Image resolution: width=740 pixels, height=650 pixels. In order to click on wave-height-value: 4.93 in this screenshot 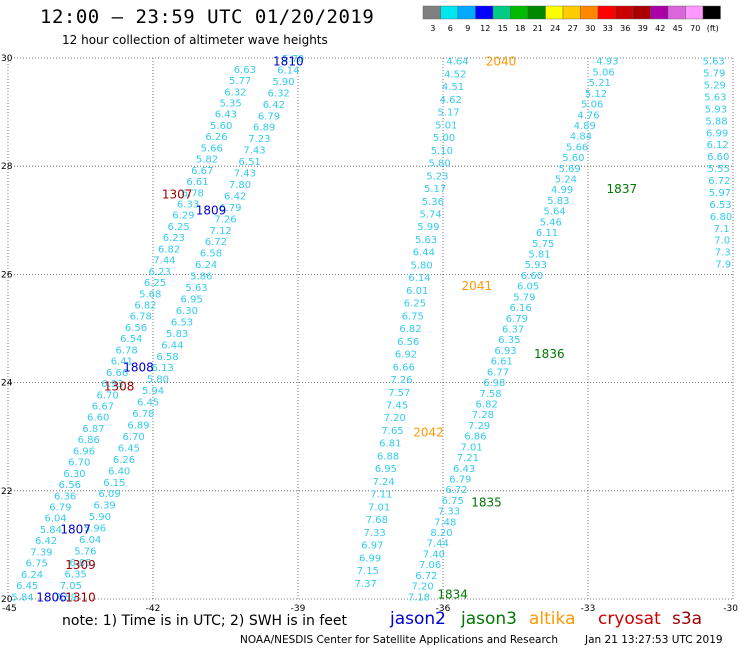, I will do `click(607, 62)`.